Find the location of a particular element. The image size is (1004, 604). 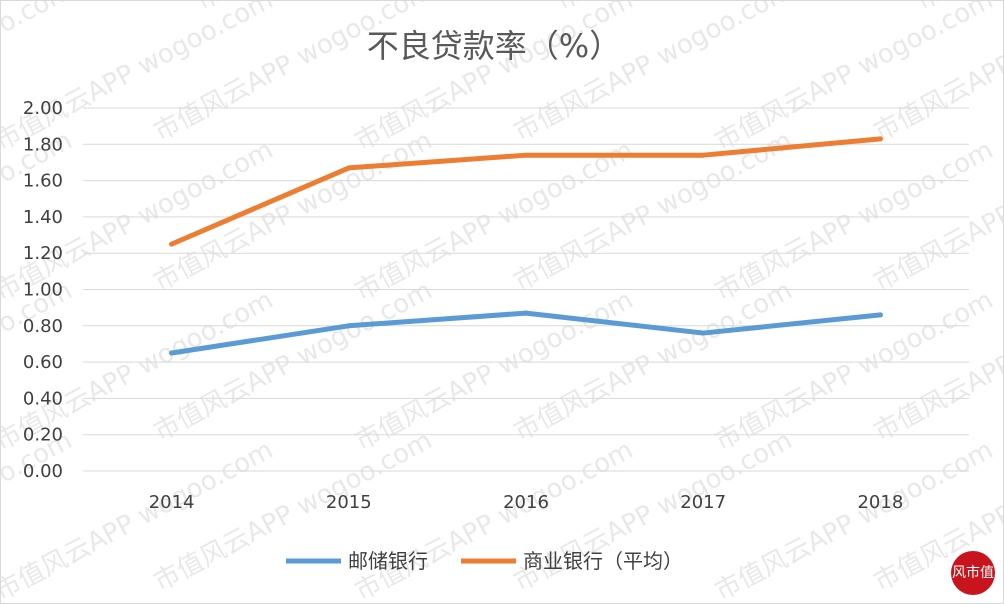

x-axis-ticks: 2014 2015 2016 2017 2018 is located at coordinates (526, 502).